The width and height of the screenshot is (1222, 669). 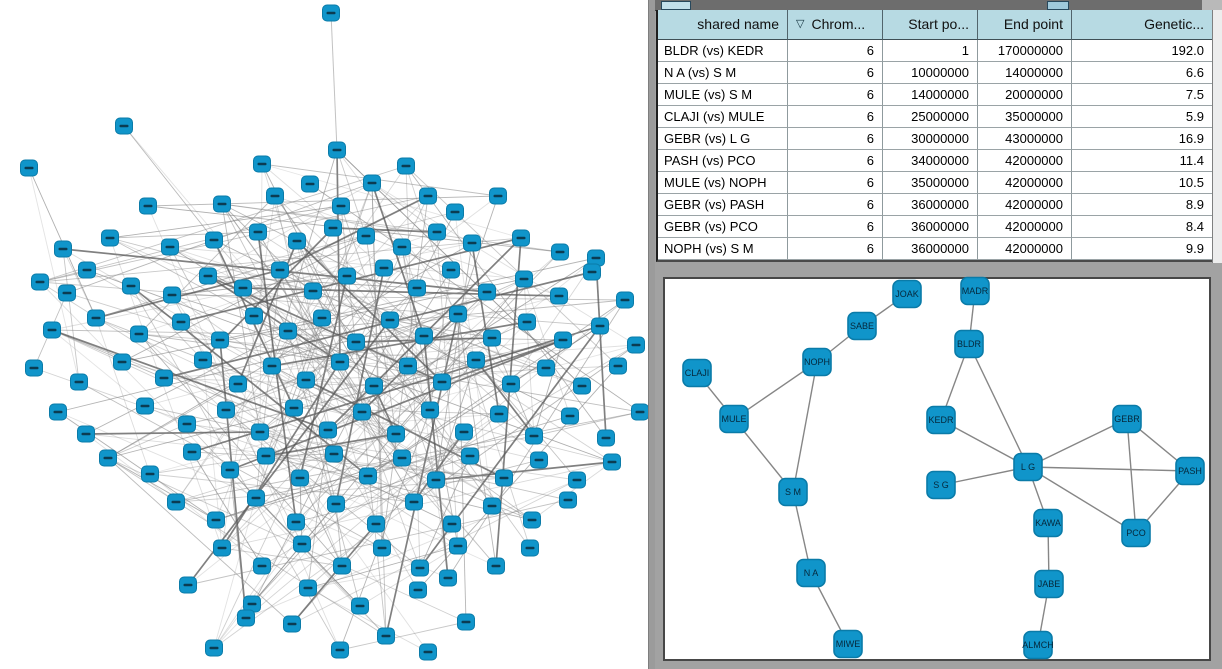 What do you see at coordinates (1025, 51) in the screenshot?
I see `table-cell: 170000000` at bounding box center [1025, 51].